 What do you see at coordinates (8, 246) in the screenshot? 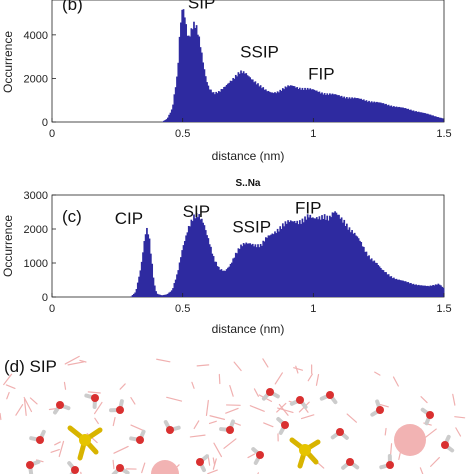
I see `panel-c-ylabel: Occurrence` at bounding box center [8, 246].